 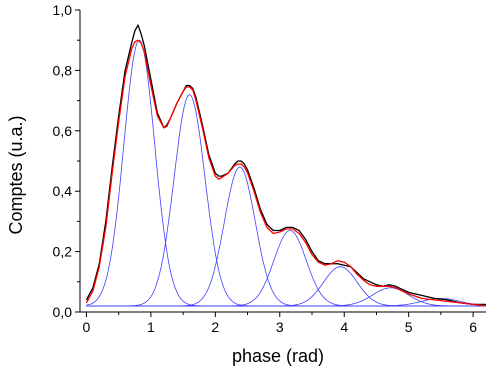 What do you see at coordinates (63, 191) in the screenshot?
I see `y-tick-label: 0,4` at bounding box center [63, 191].